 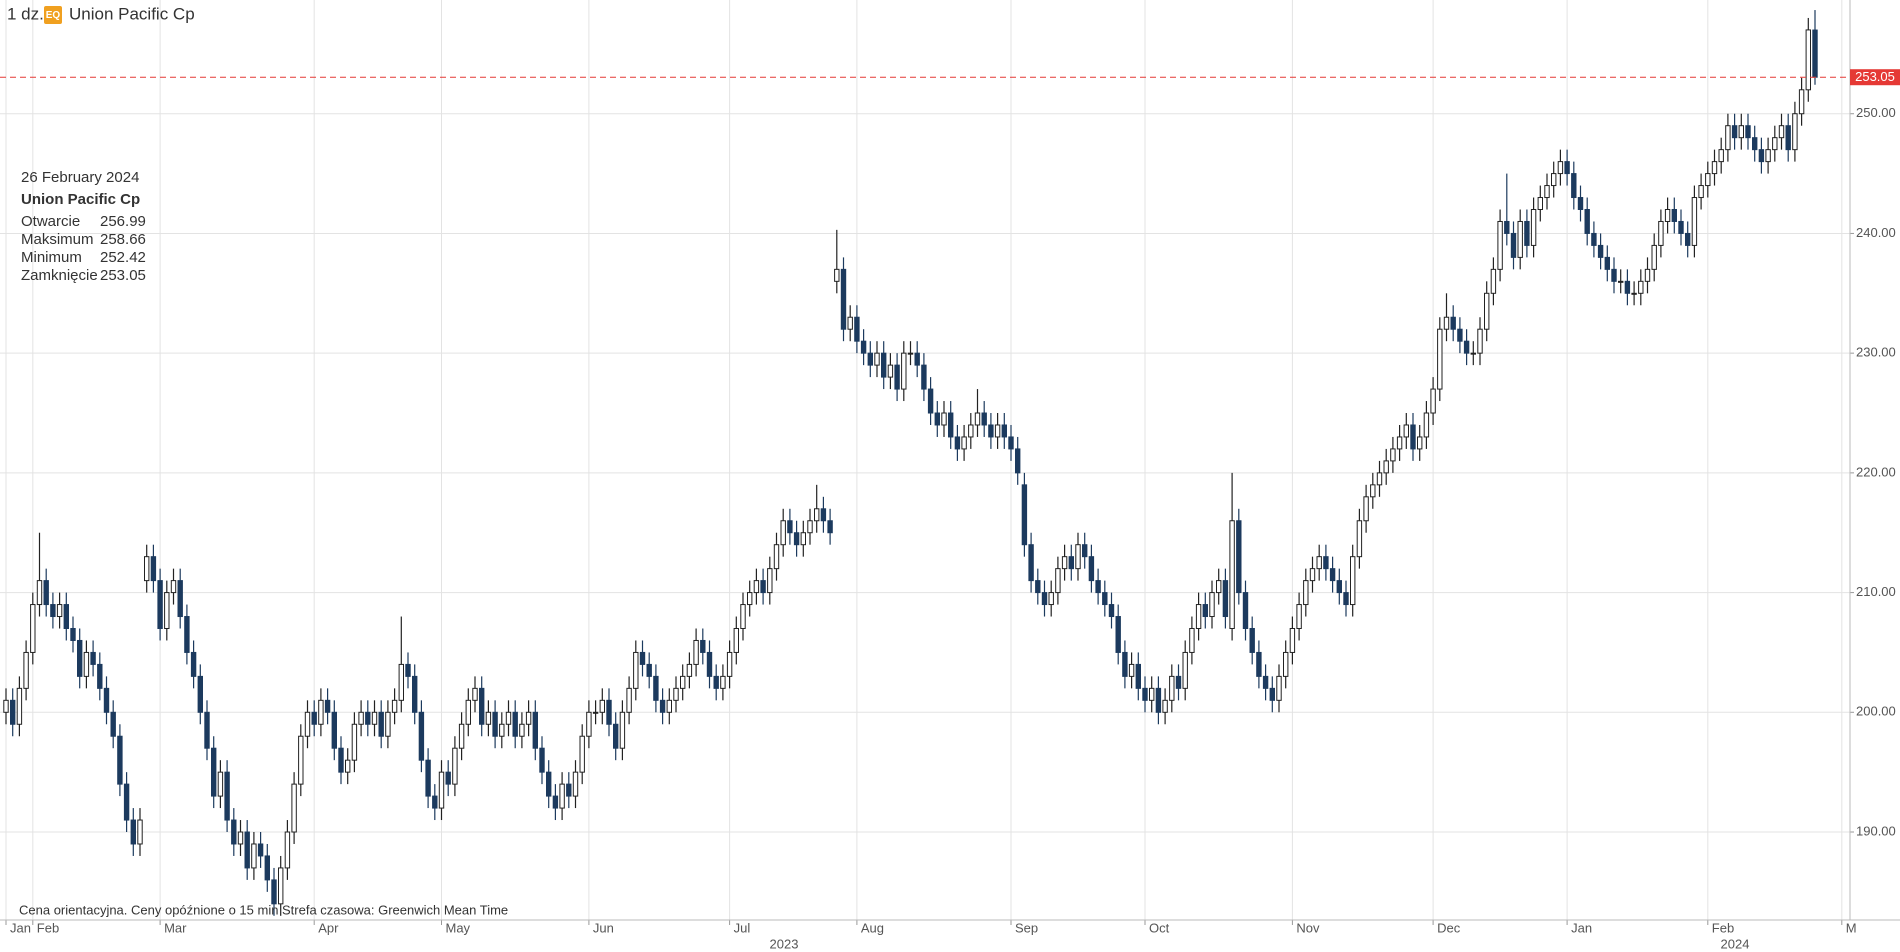 I want to click on badge-label: EQ, so click(x=53, y=15).